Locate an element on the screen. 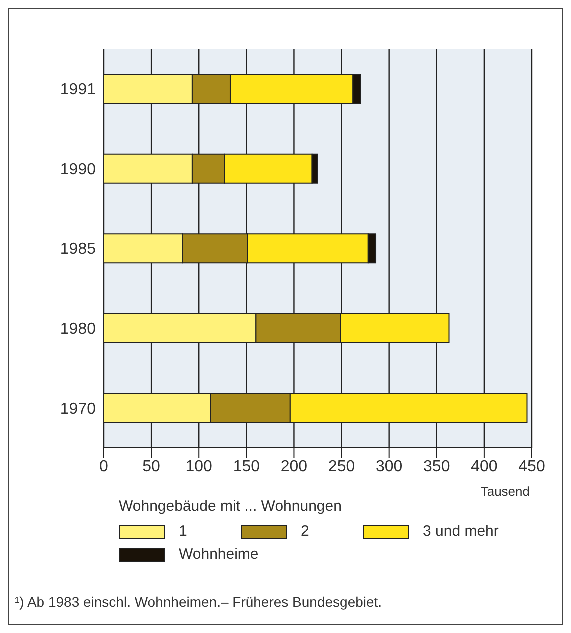  legend-label: 1 is located at coordinates (183, 531).